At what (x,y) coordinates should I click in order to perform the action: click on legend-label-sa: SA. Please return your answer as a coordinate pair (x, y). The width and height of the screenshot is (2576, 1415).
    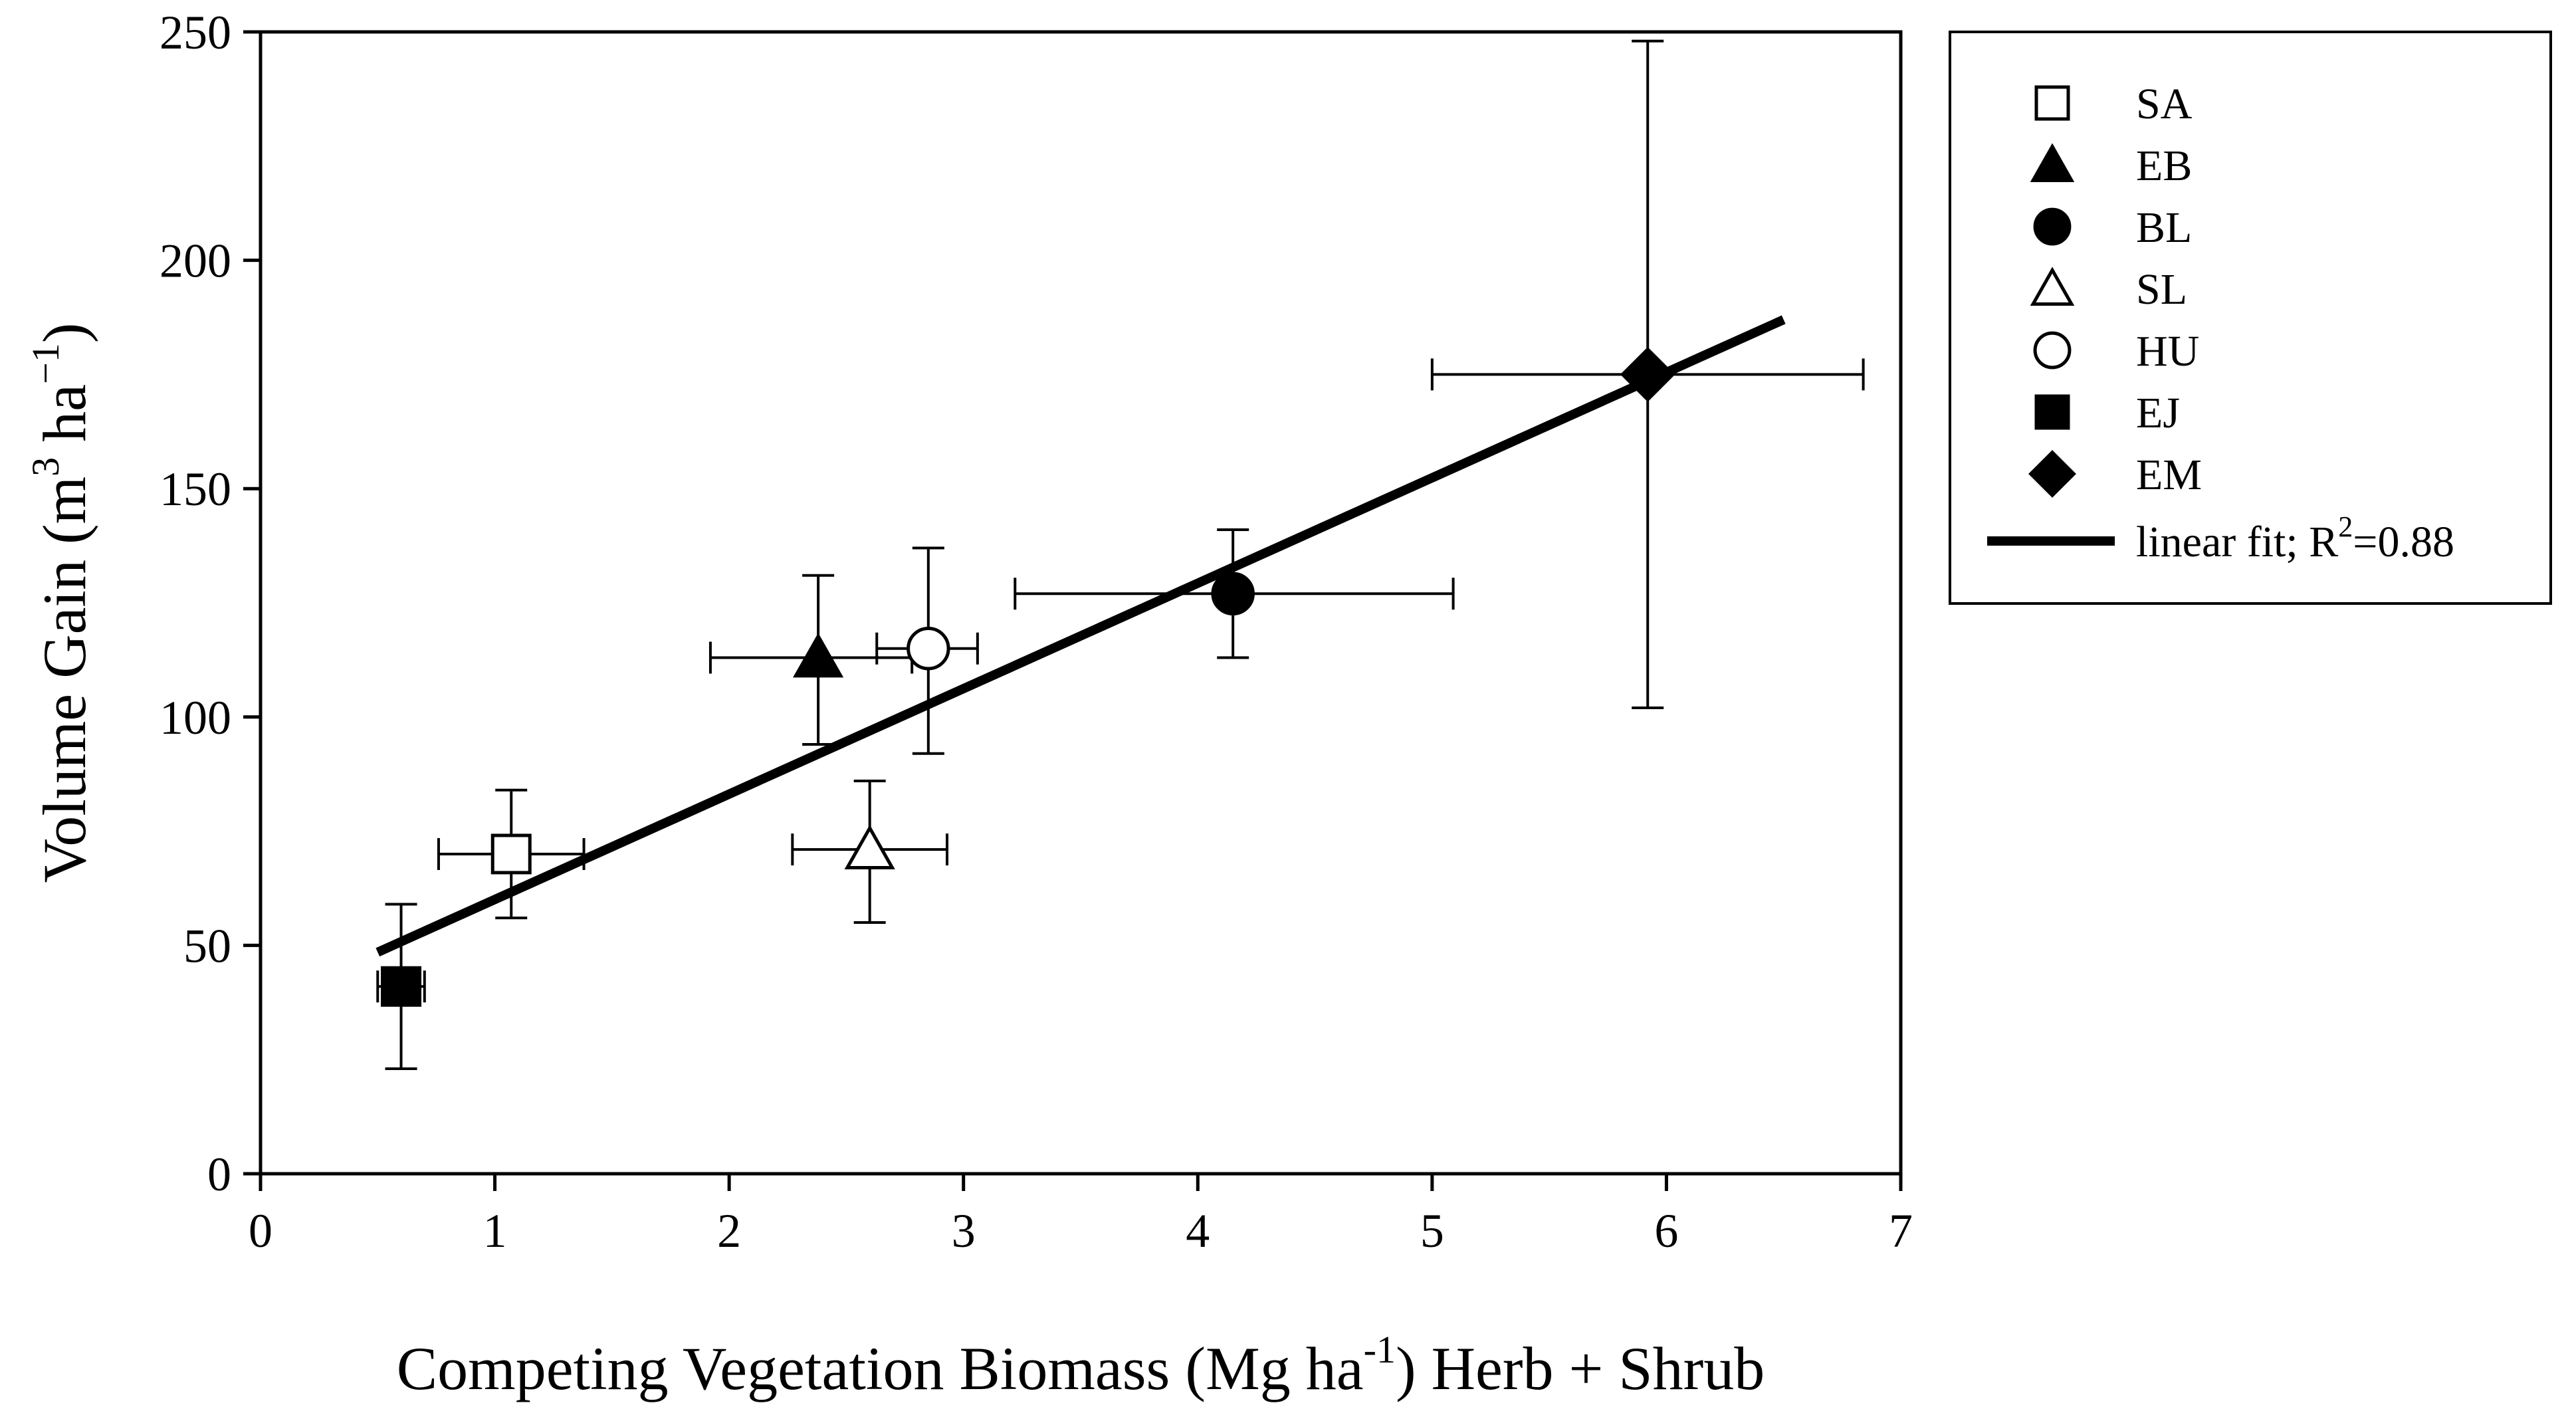
    Looking at the image, I should click on (2164, 104).